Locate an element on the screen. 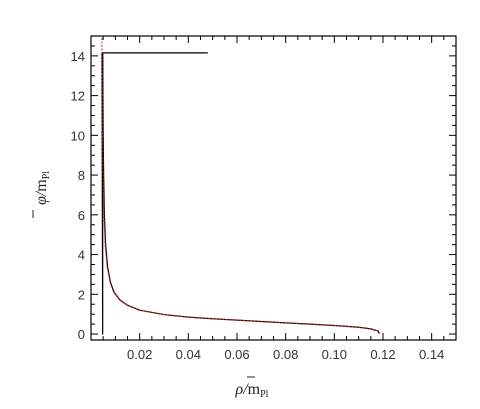 This screenshot has width=480, height=409. y-tick-label: 10 is located at coordinates (78, 135).